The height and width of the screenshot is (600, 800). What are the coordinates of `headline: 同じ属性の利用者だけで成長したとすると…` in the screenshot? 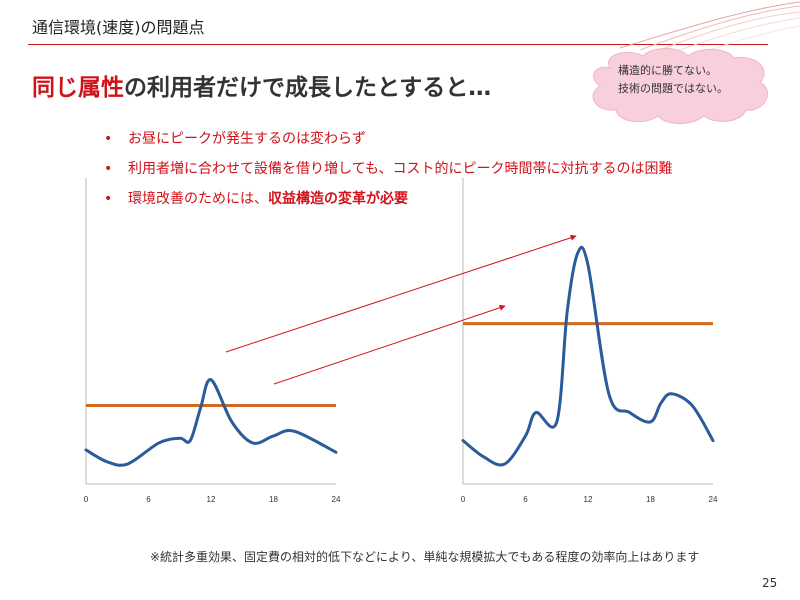 It's located at (261, 85).